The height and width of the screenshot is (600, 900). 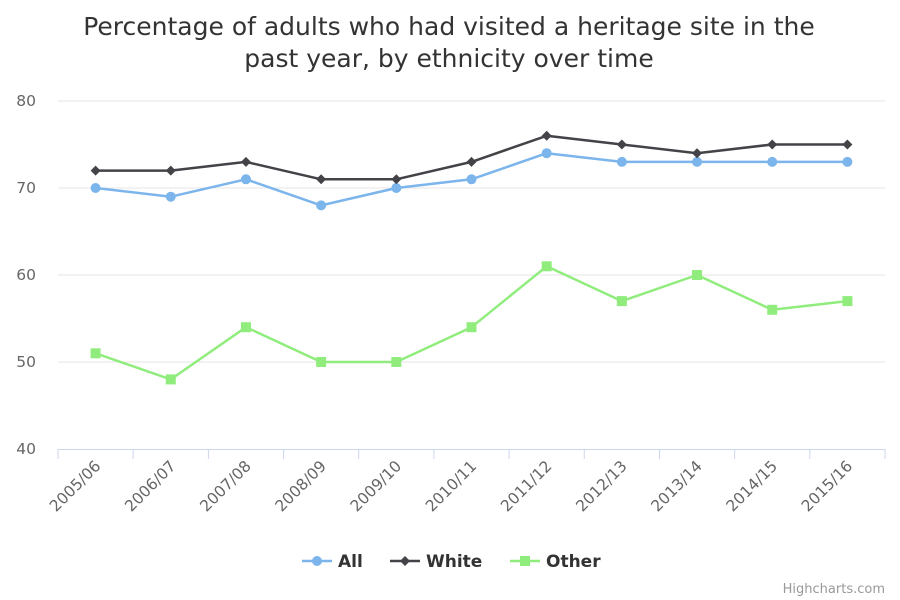 What do you see at coordinates (26, 188) in the screenshot?
I see `y-tick-label: 70` at bounding box center [26, 188].